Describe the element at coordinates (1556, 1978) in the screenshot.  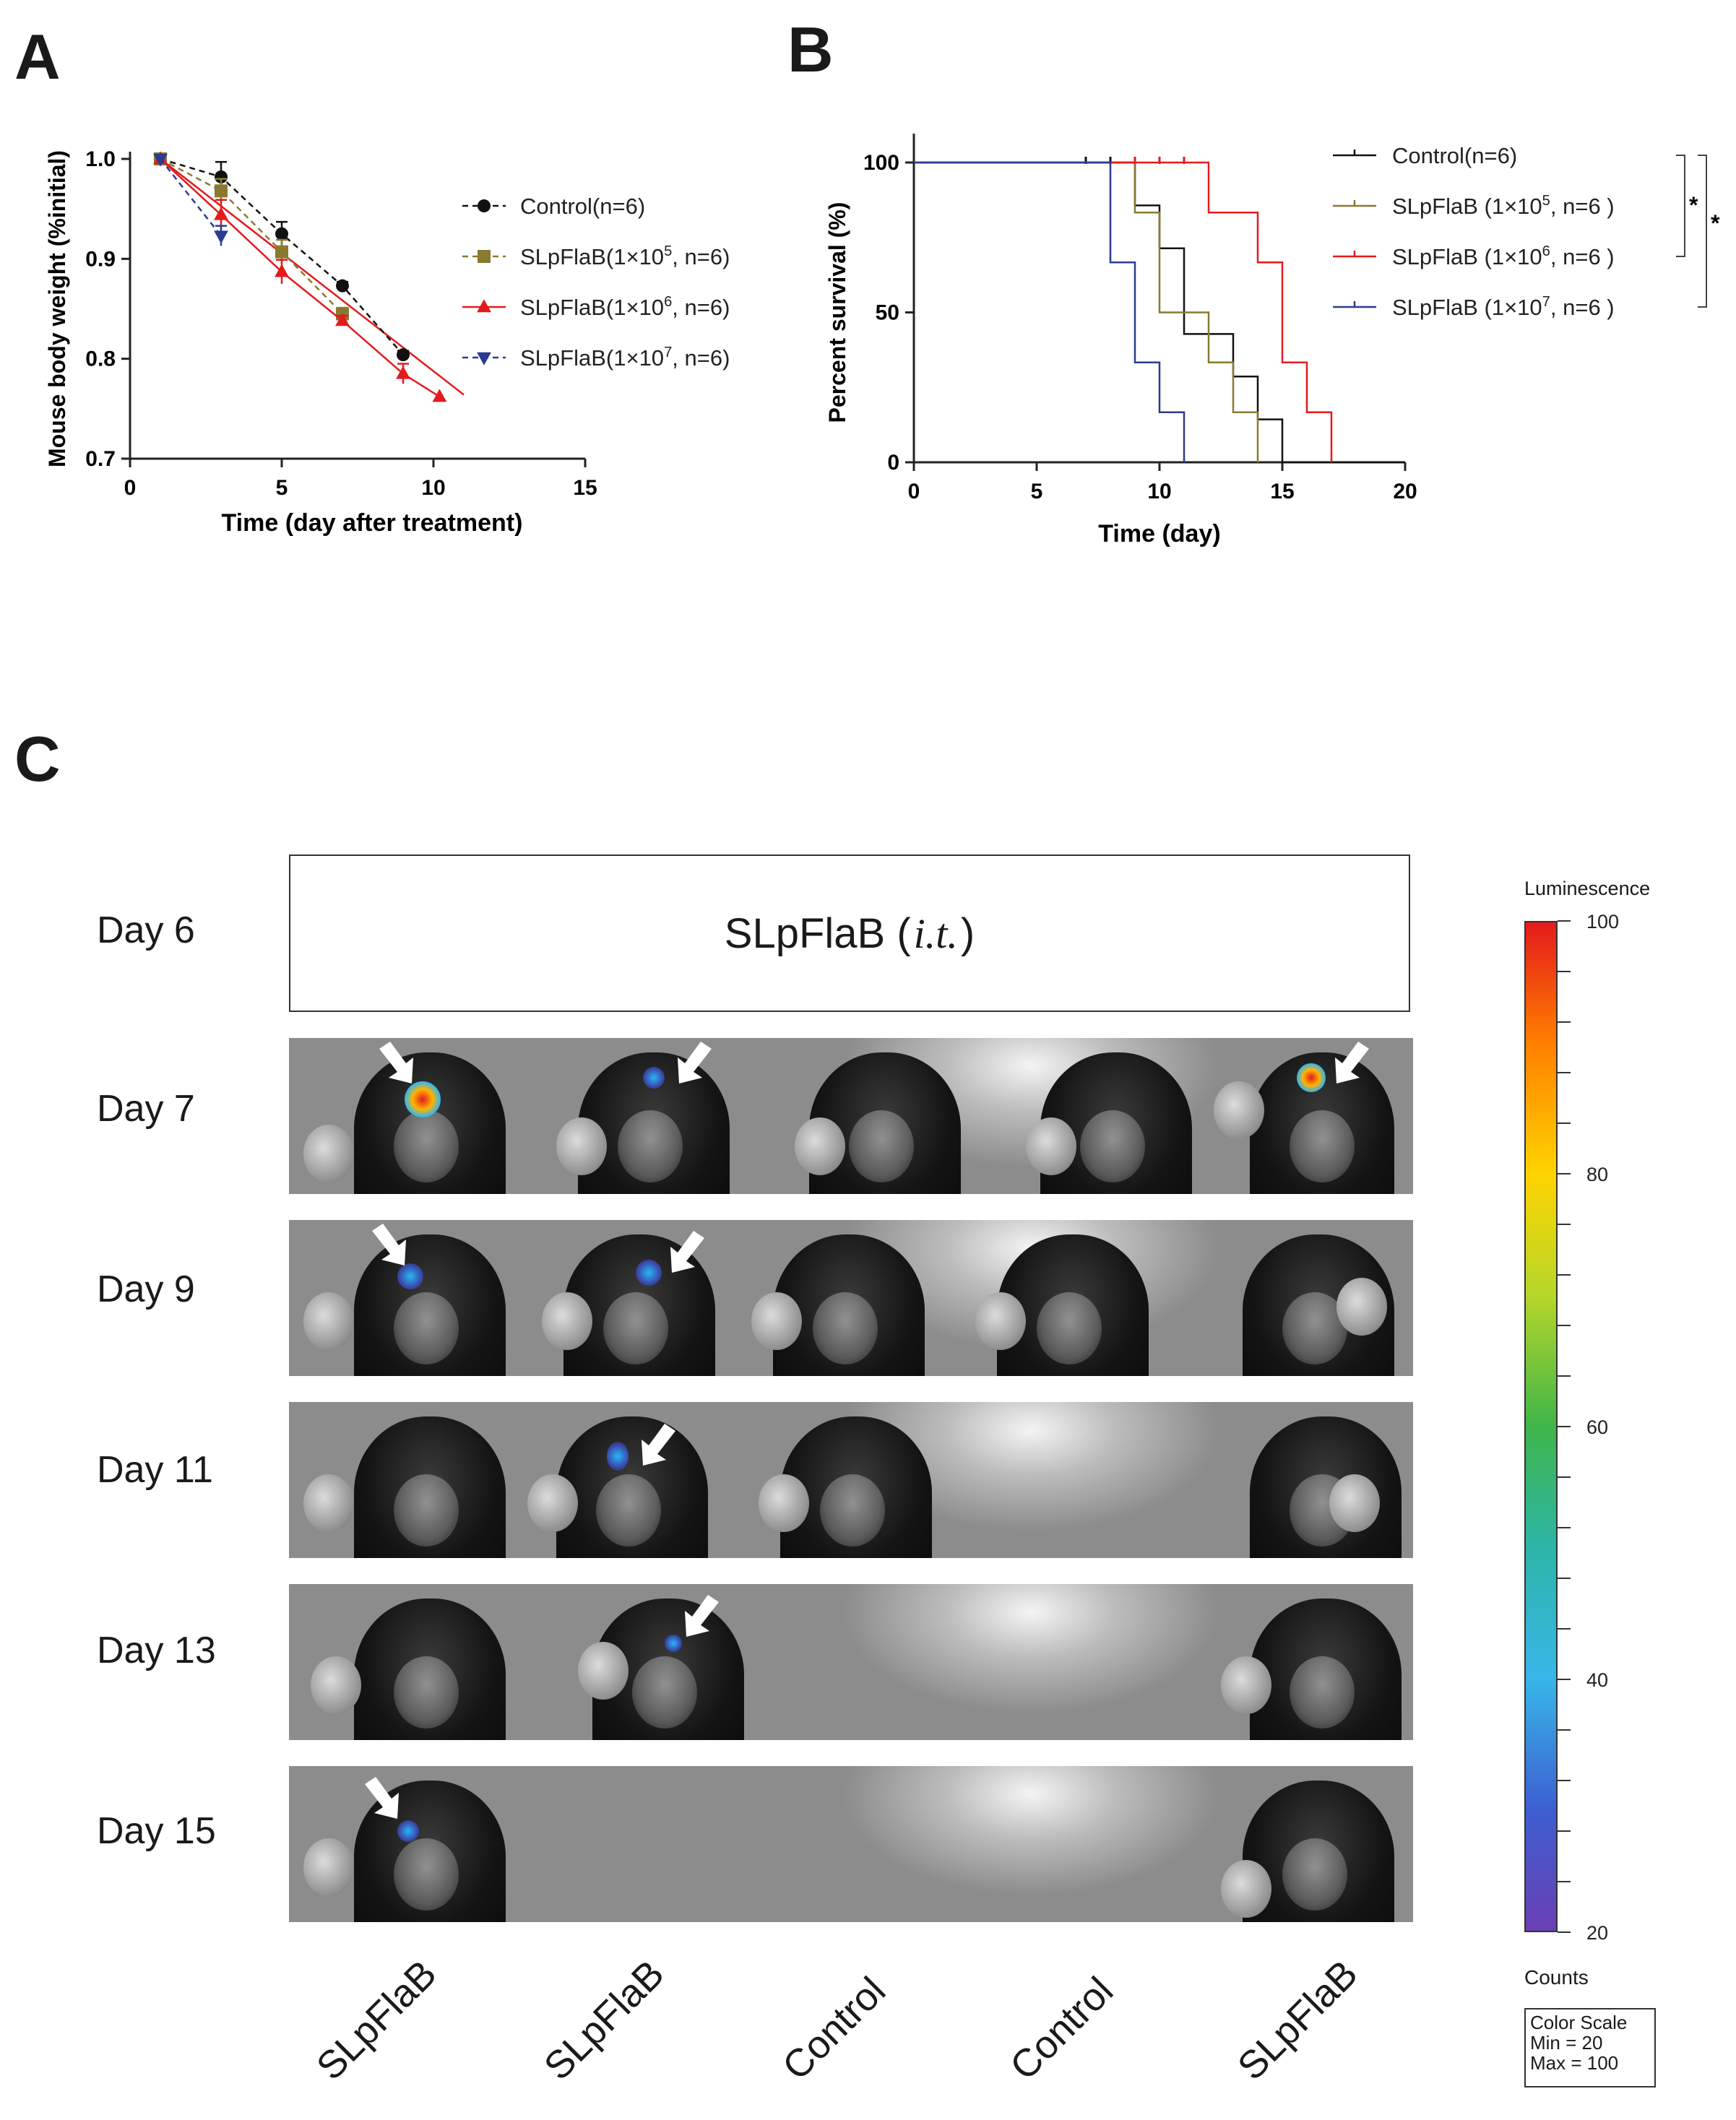
I see `scale-counts-label: Counts` at that location.